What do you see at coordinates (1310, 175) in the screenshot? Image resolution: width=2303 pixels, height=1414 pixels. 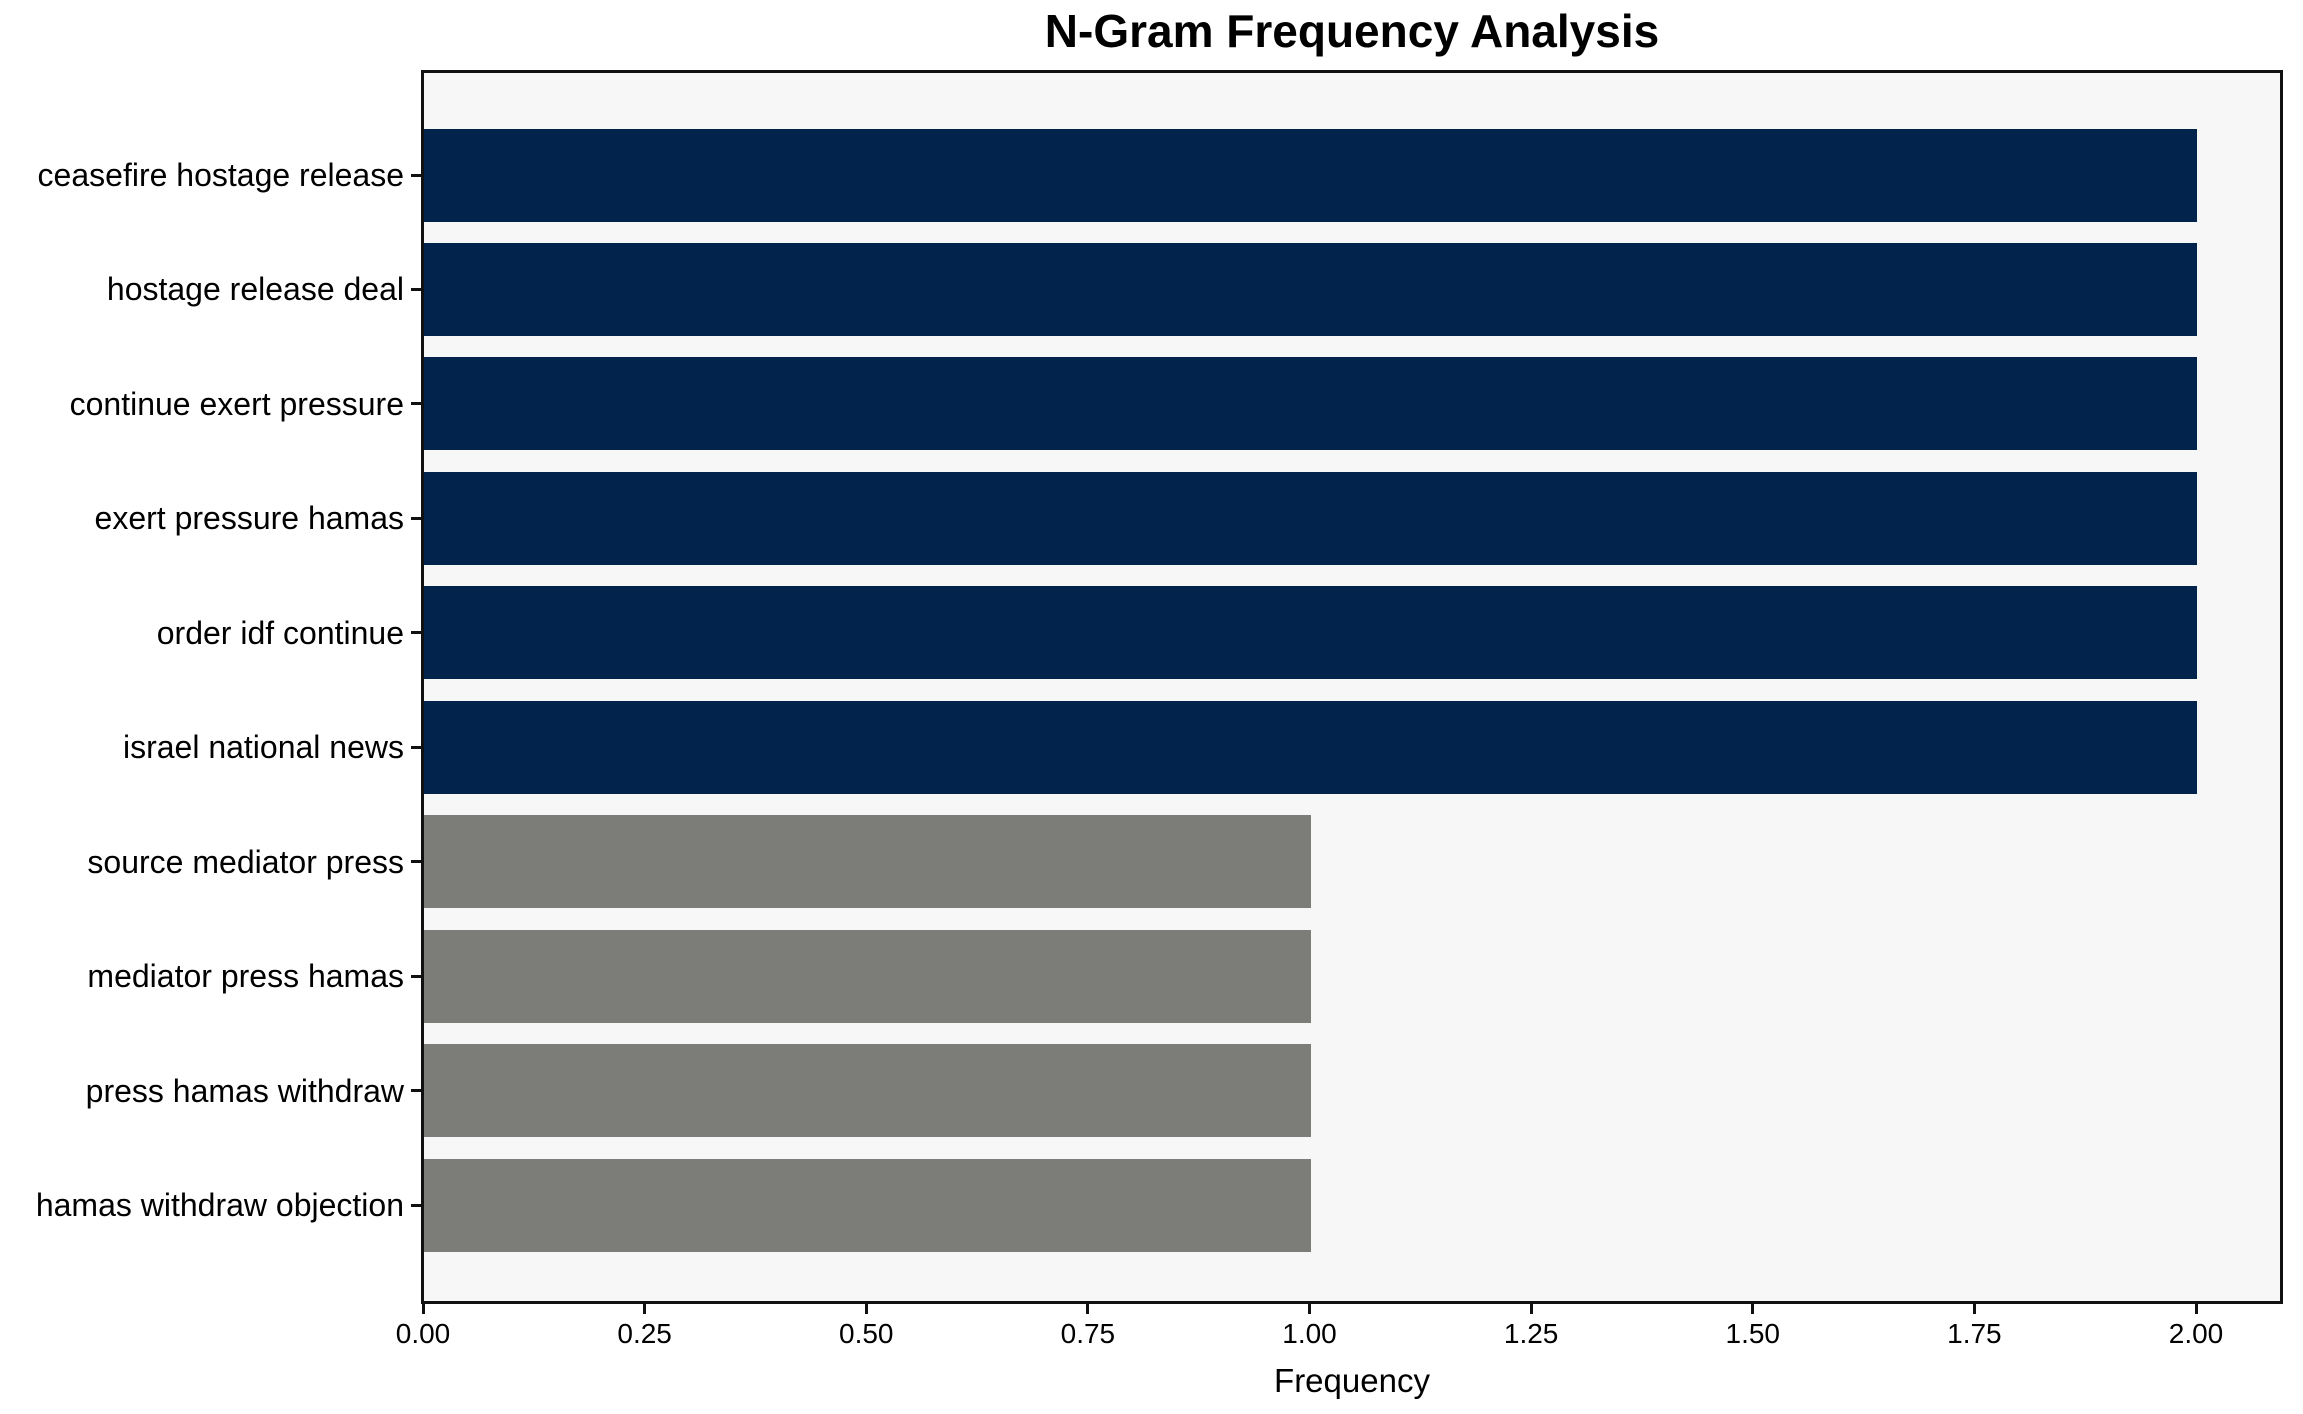 I see `bar-ceasefire-hostage-release` at bounding box center [1310, 175].